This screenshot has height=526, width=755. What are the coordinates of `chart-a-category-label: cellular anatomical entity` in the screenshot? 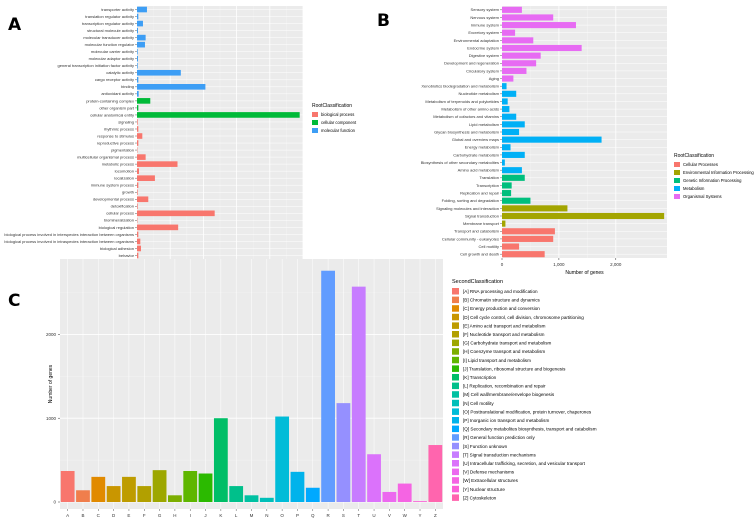 It's located at (112, 114).